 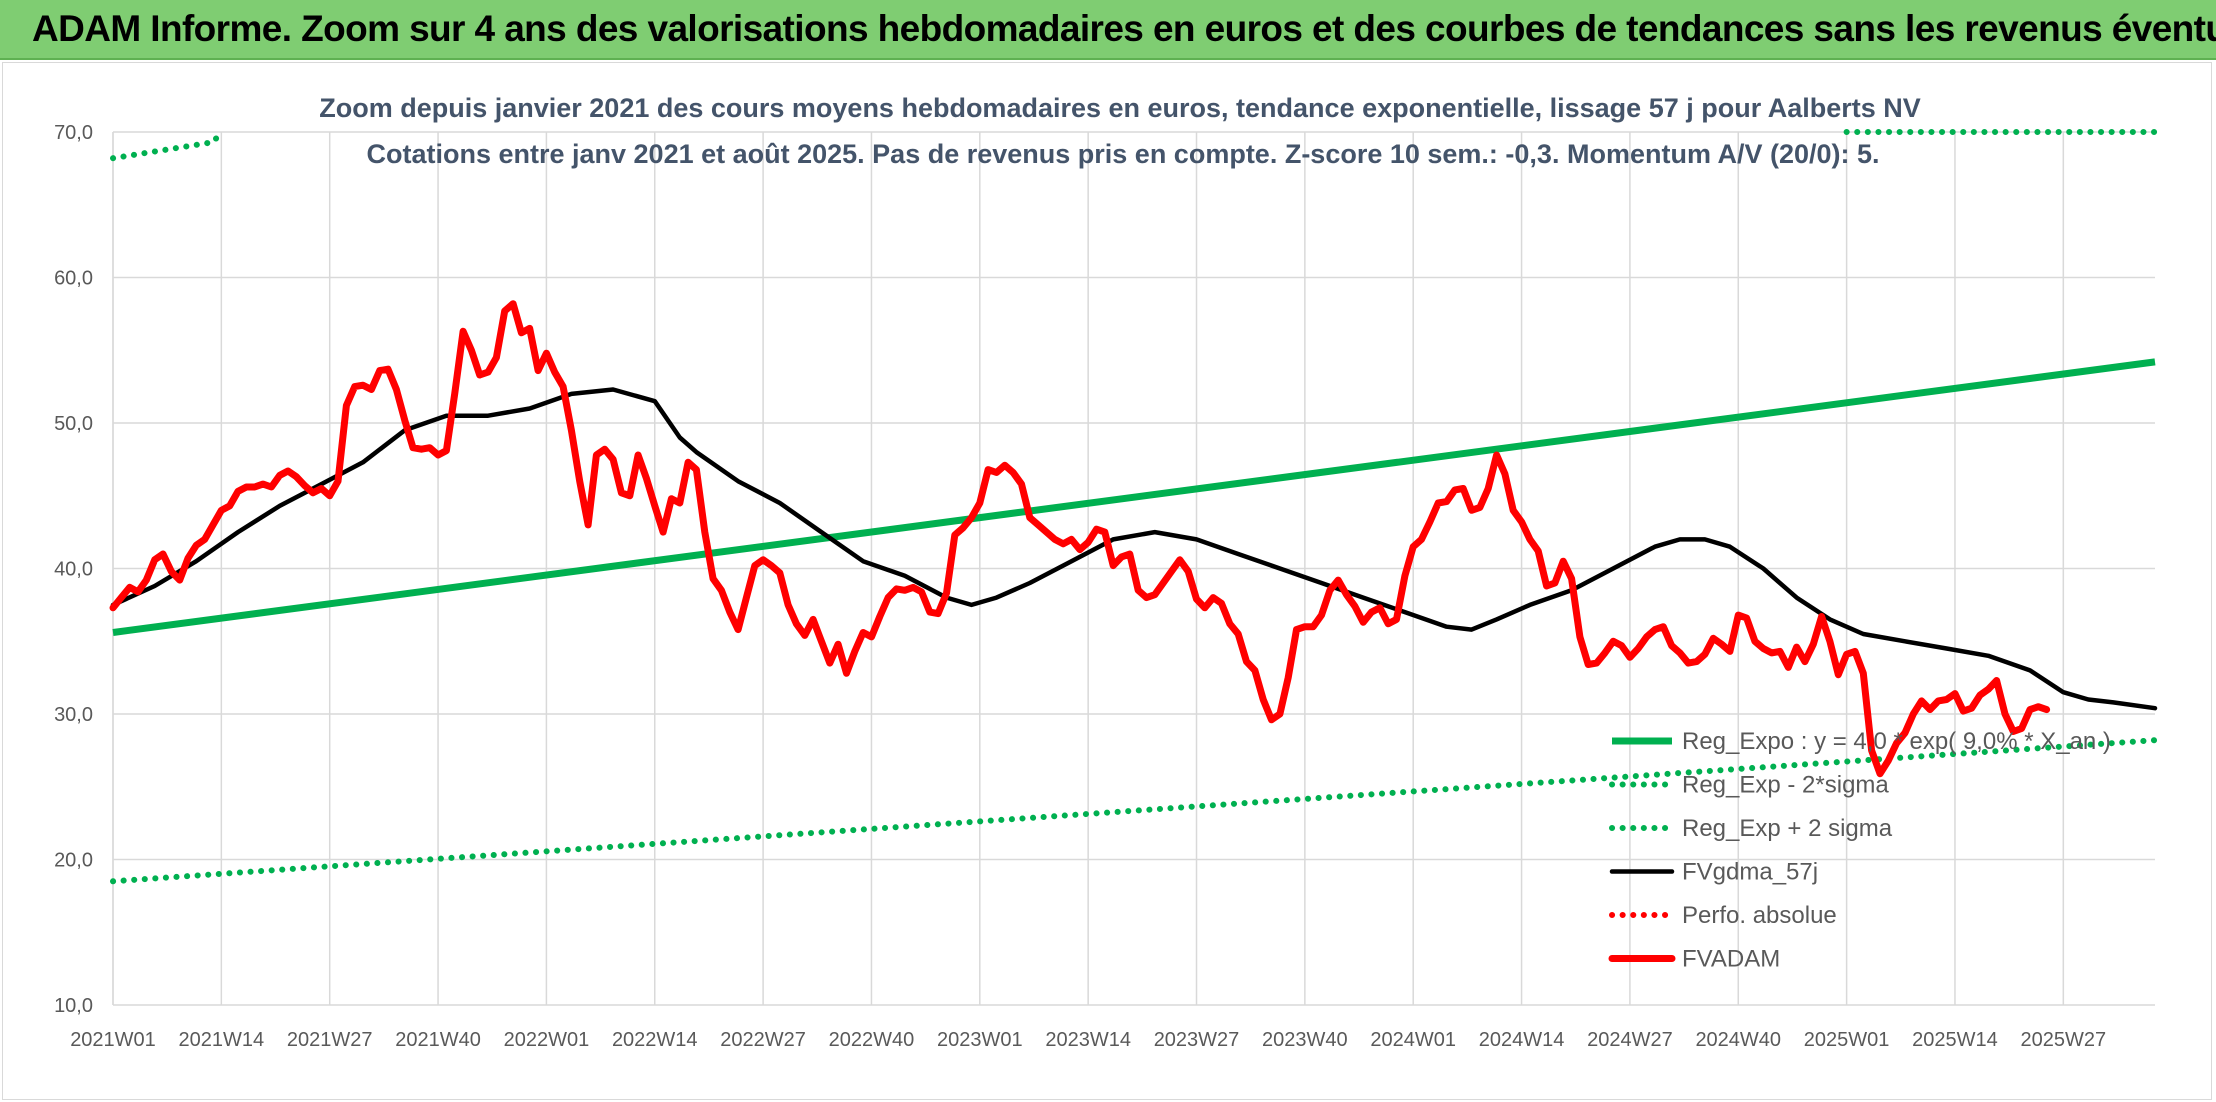 I want to click on y-tick-label: 50,0, so click(x=73, y=424).